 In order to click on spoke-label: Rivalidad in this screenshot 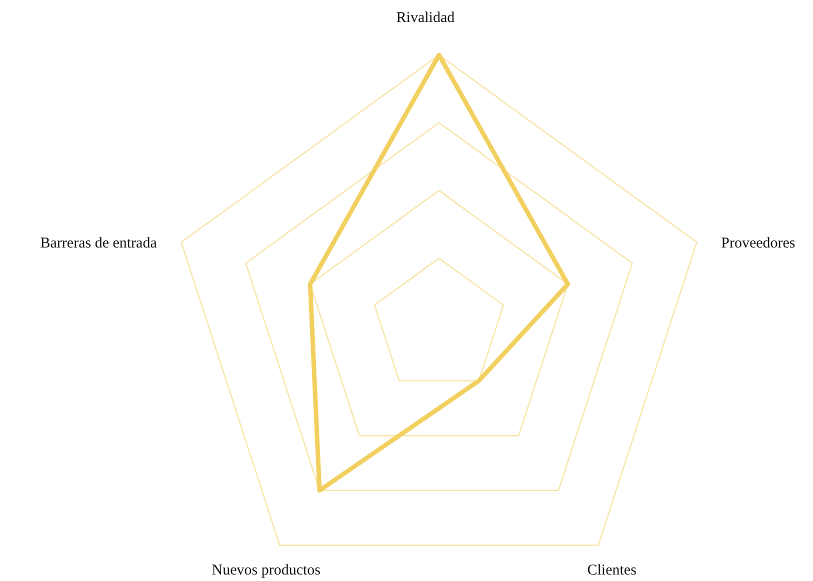, I will do `click(426, 18)`.